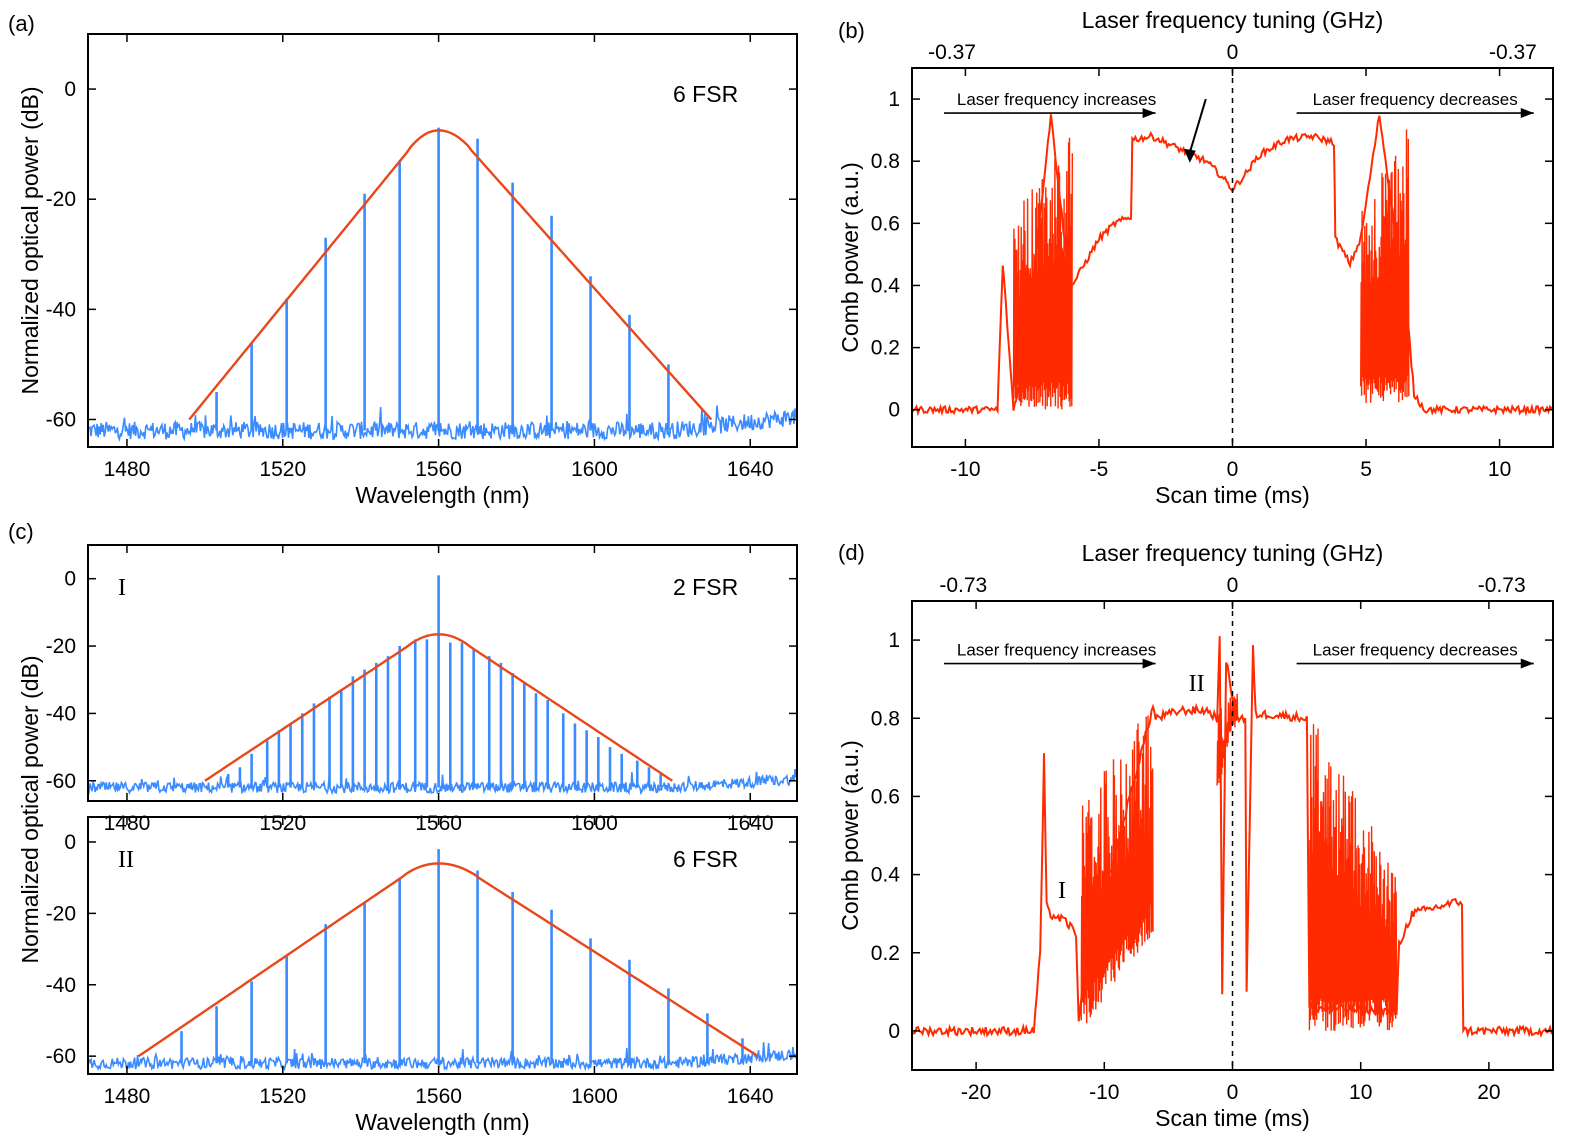  What do you see at coordinates (851, 552) in the screenshot?
I see `panel-label: (d)` at bounding box center [851, 552].